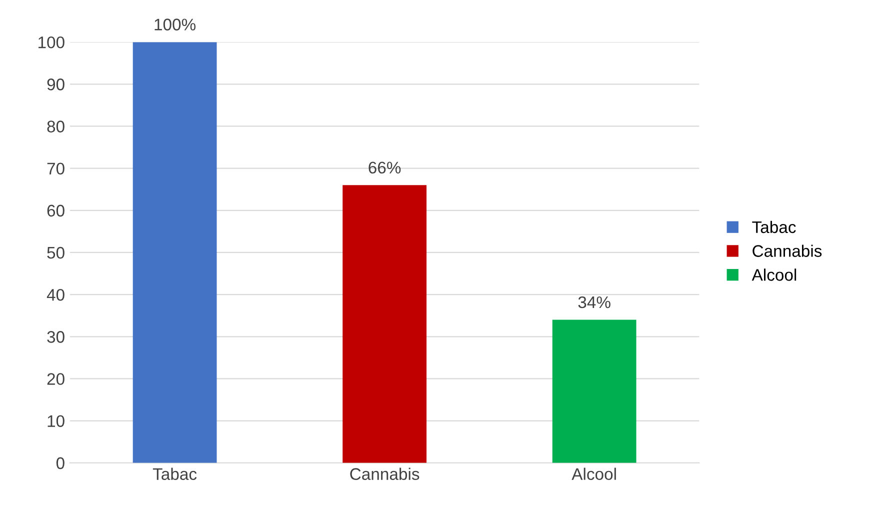  I want to click on y-tick-label: 30, so click(55, 337).